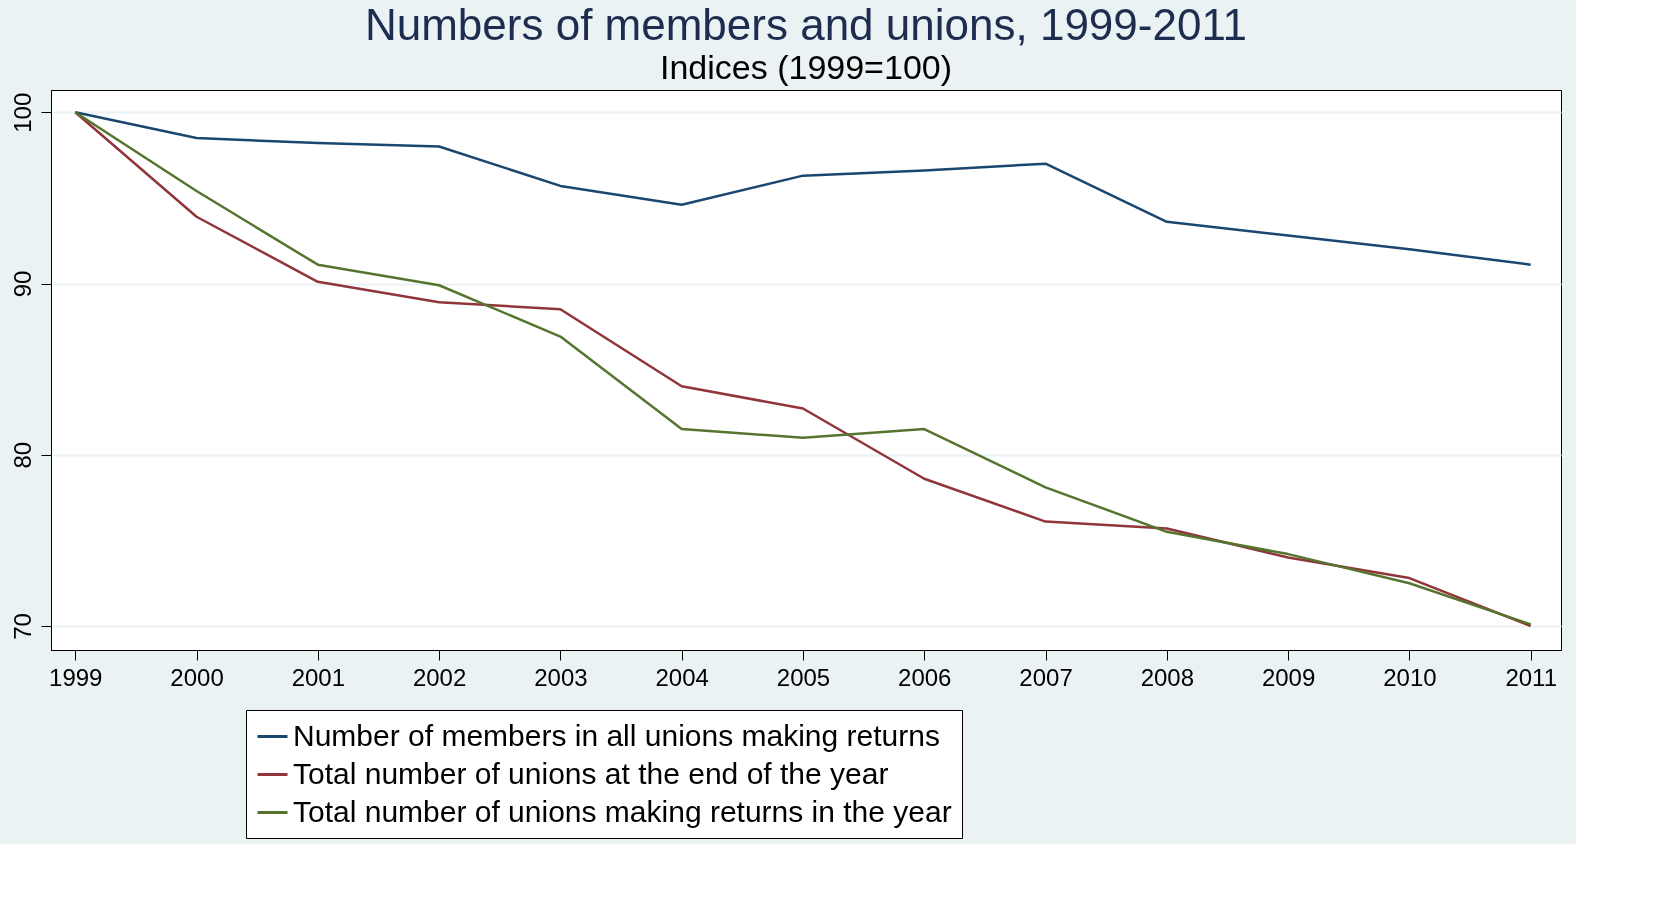 The width and height of the screenshot is (1655, 920). Describe the element at coordinates (1410, 677) in the screenshot. I see `x-tick-label: 2010` at that location.